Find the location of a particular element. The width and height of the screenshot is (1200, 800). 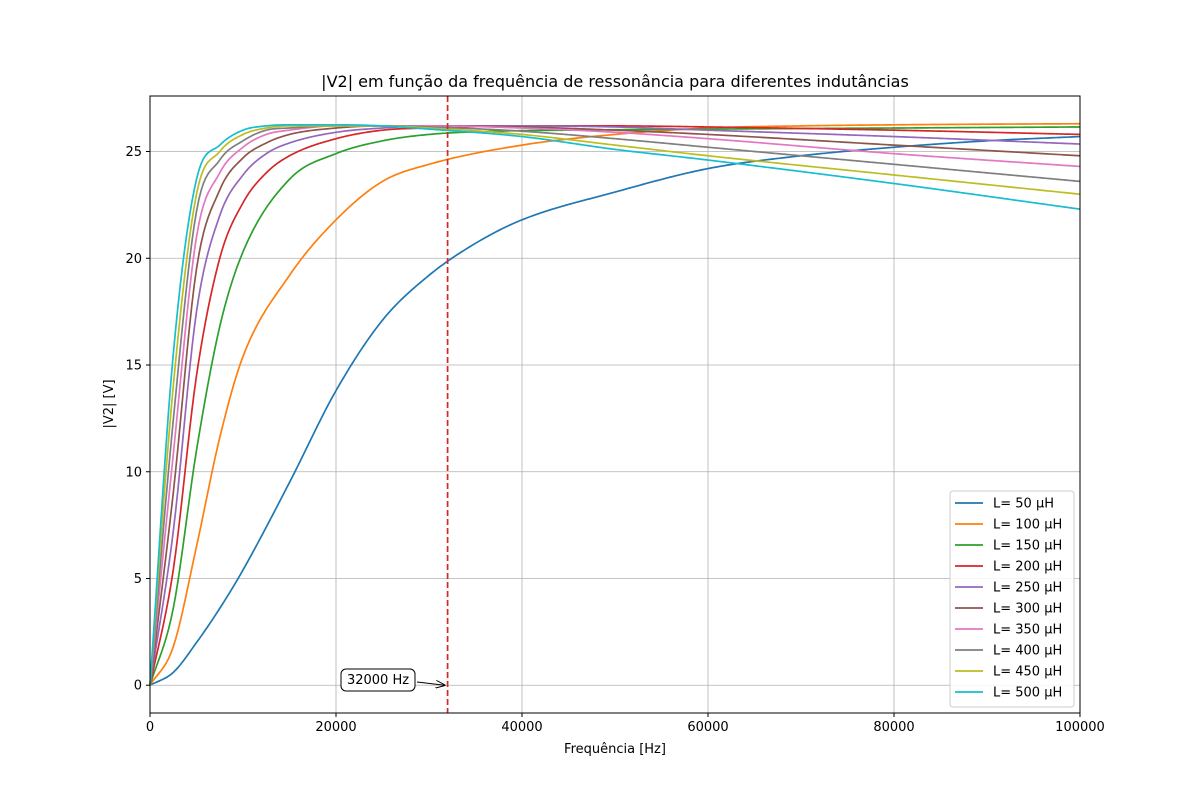

x-axis-label: Frequência [Hz] is located at coordinates (615, 749).